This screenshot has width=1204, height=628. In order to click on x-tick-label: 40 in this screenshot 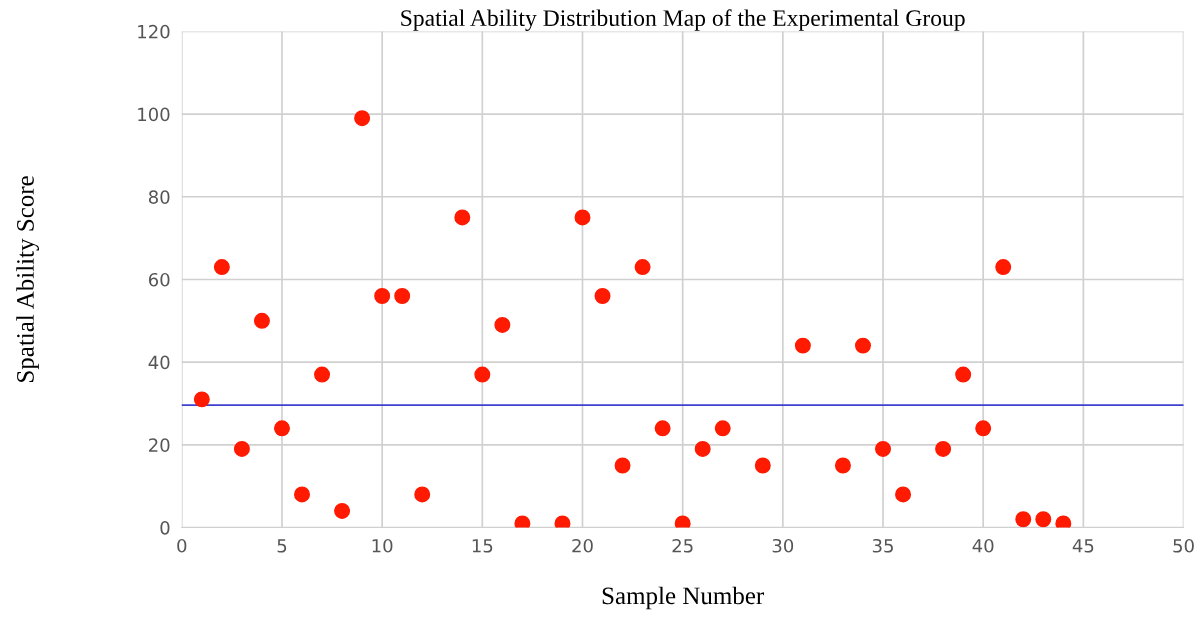, I will do `click(983, 545)`.